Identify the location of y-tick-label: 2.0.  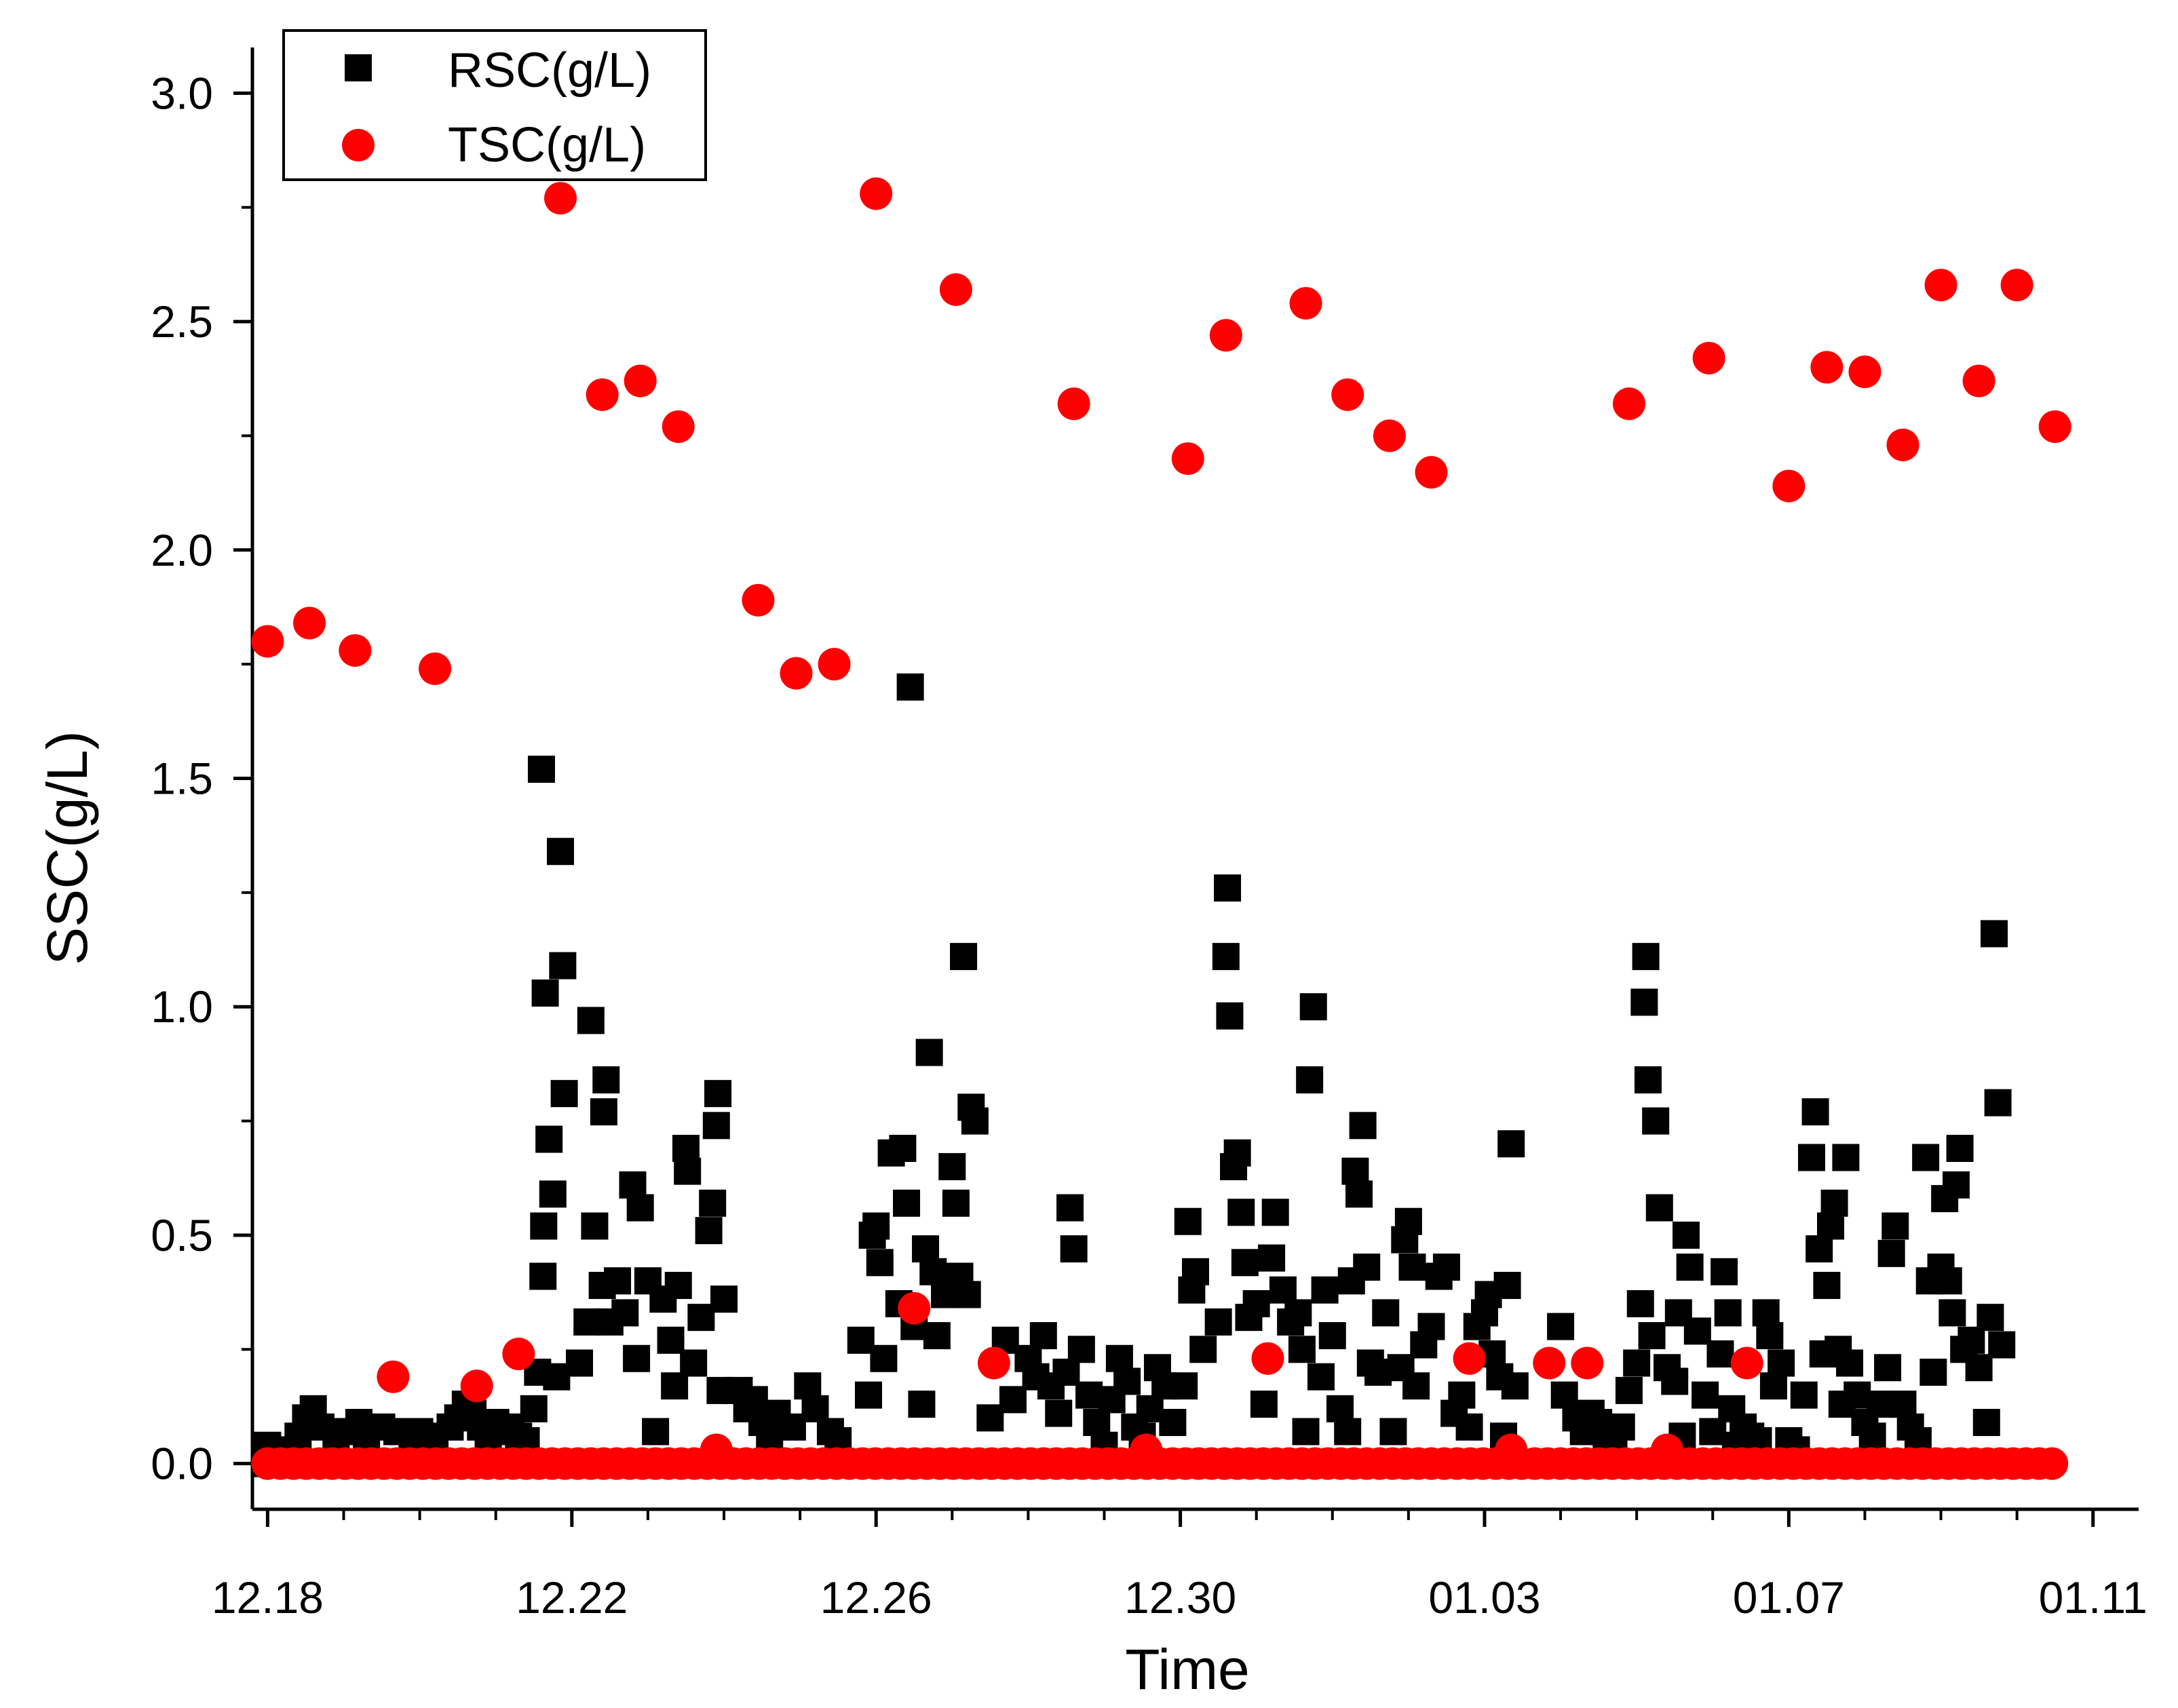
(182, 550).